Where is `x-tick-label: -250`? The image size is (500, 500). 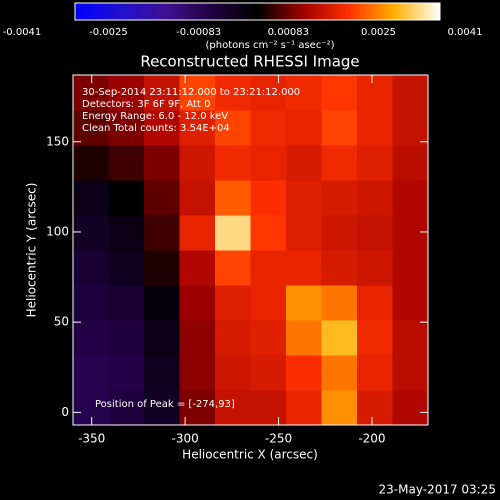 x-tick-label: -250 is located at coordinates (278, 439).